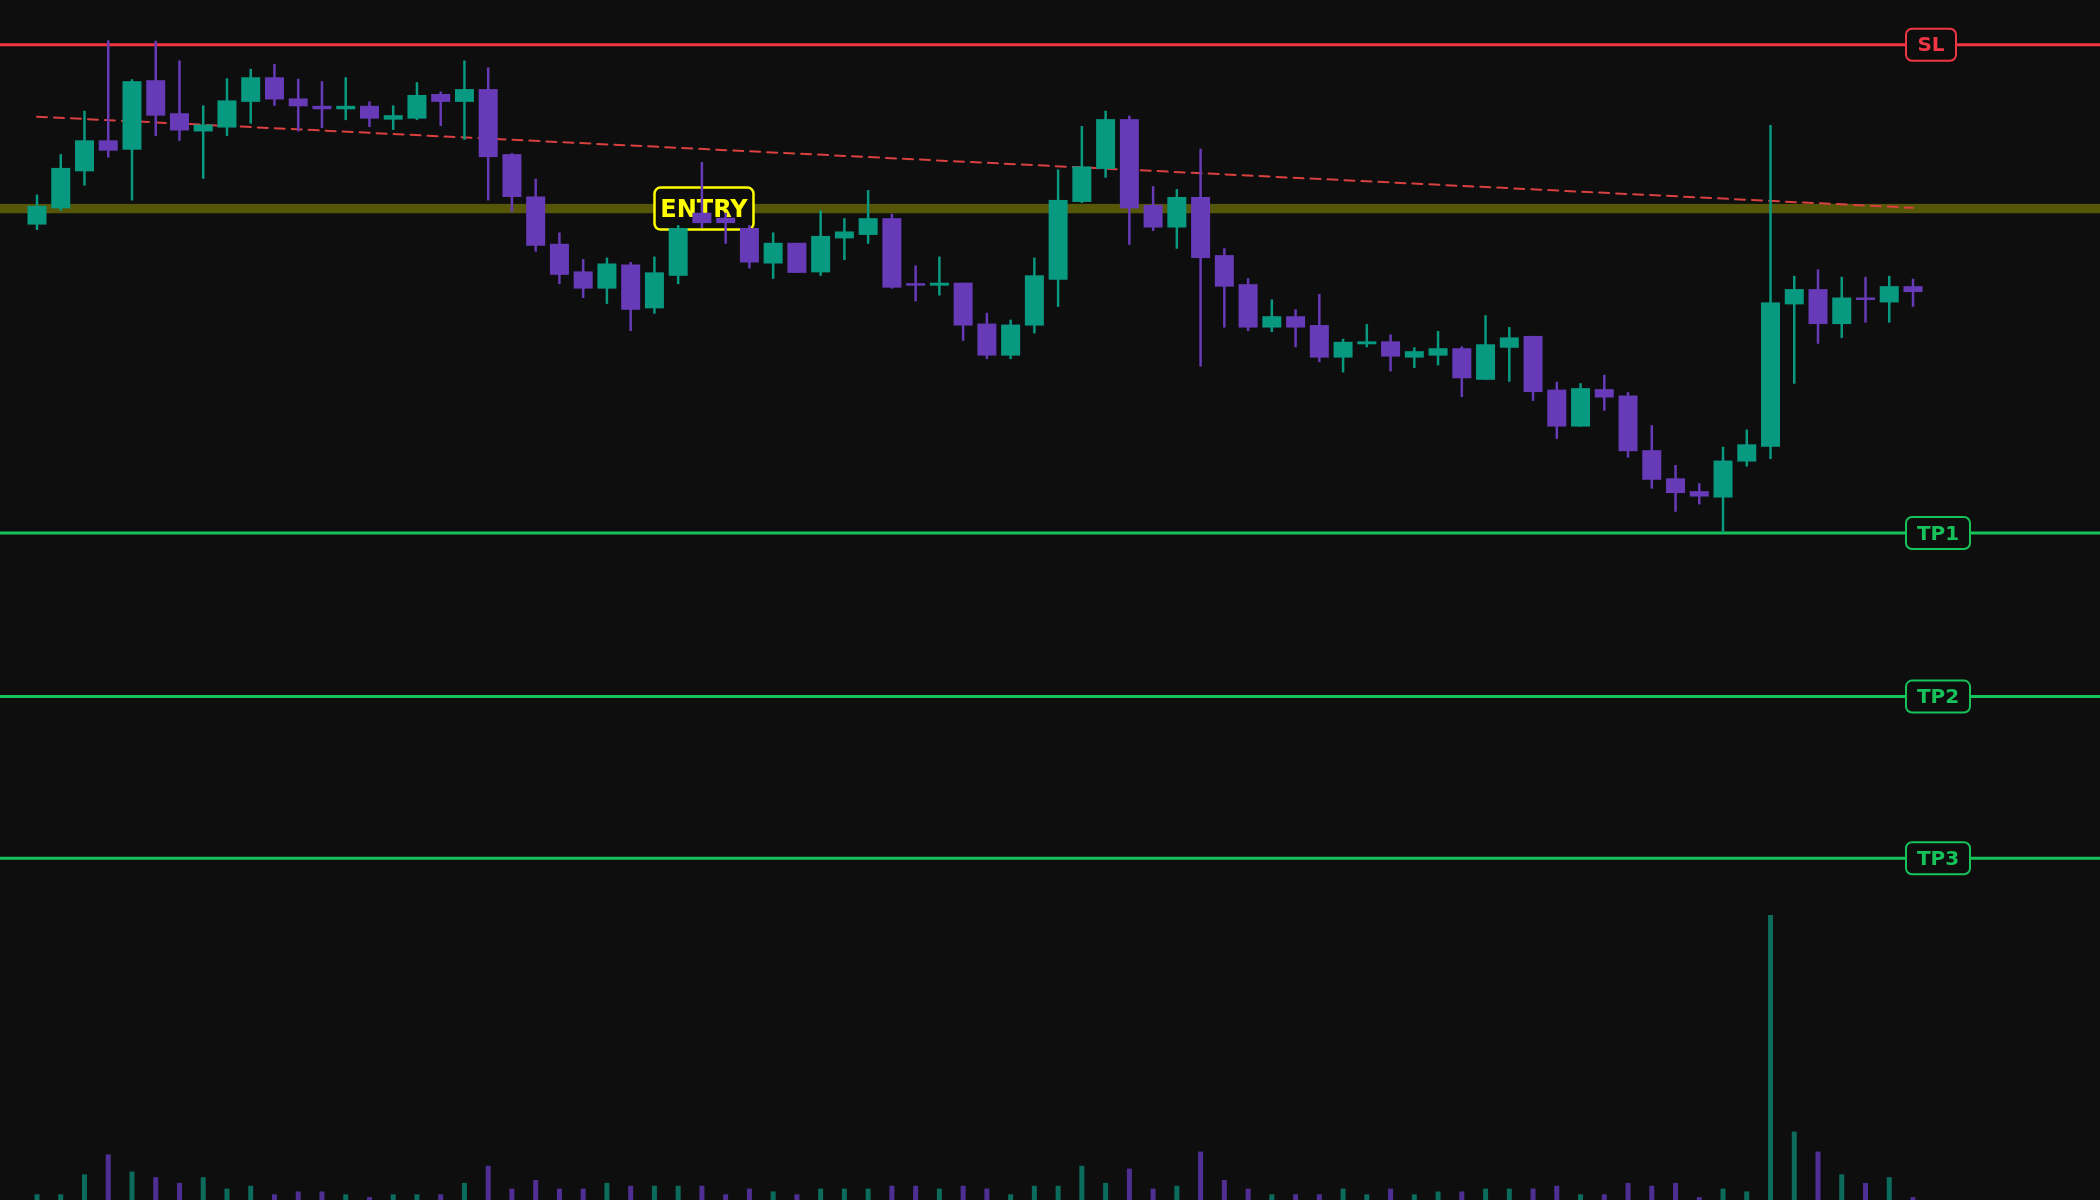 The width and height of the screenshot is (2100, 1200). What do you see at coordinates (1938, 857) in the screenshot?
I see `ref-line-label: TP3` at bounding box center [1938, 857].